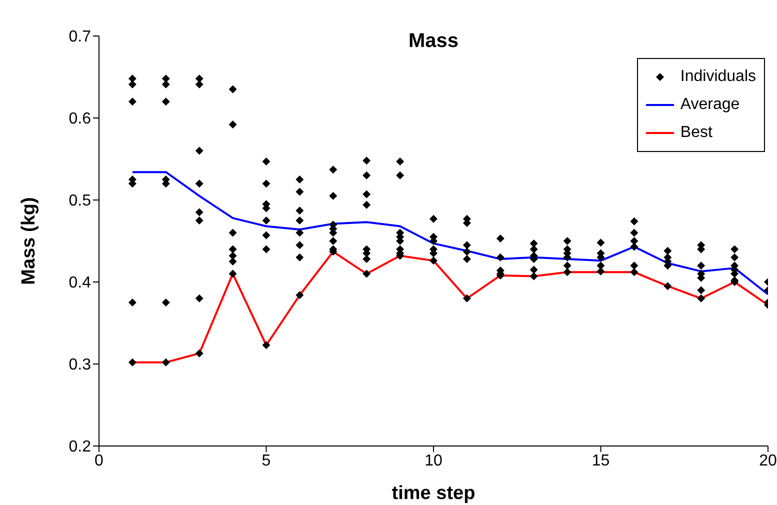 This screenshot has width=777, height=505. I want to click on y-tick-label: 0.4, so click(80, 283).